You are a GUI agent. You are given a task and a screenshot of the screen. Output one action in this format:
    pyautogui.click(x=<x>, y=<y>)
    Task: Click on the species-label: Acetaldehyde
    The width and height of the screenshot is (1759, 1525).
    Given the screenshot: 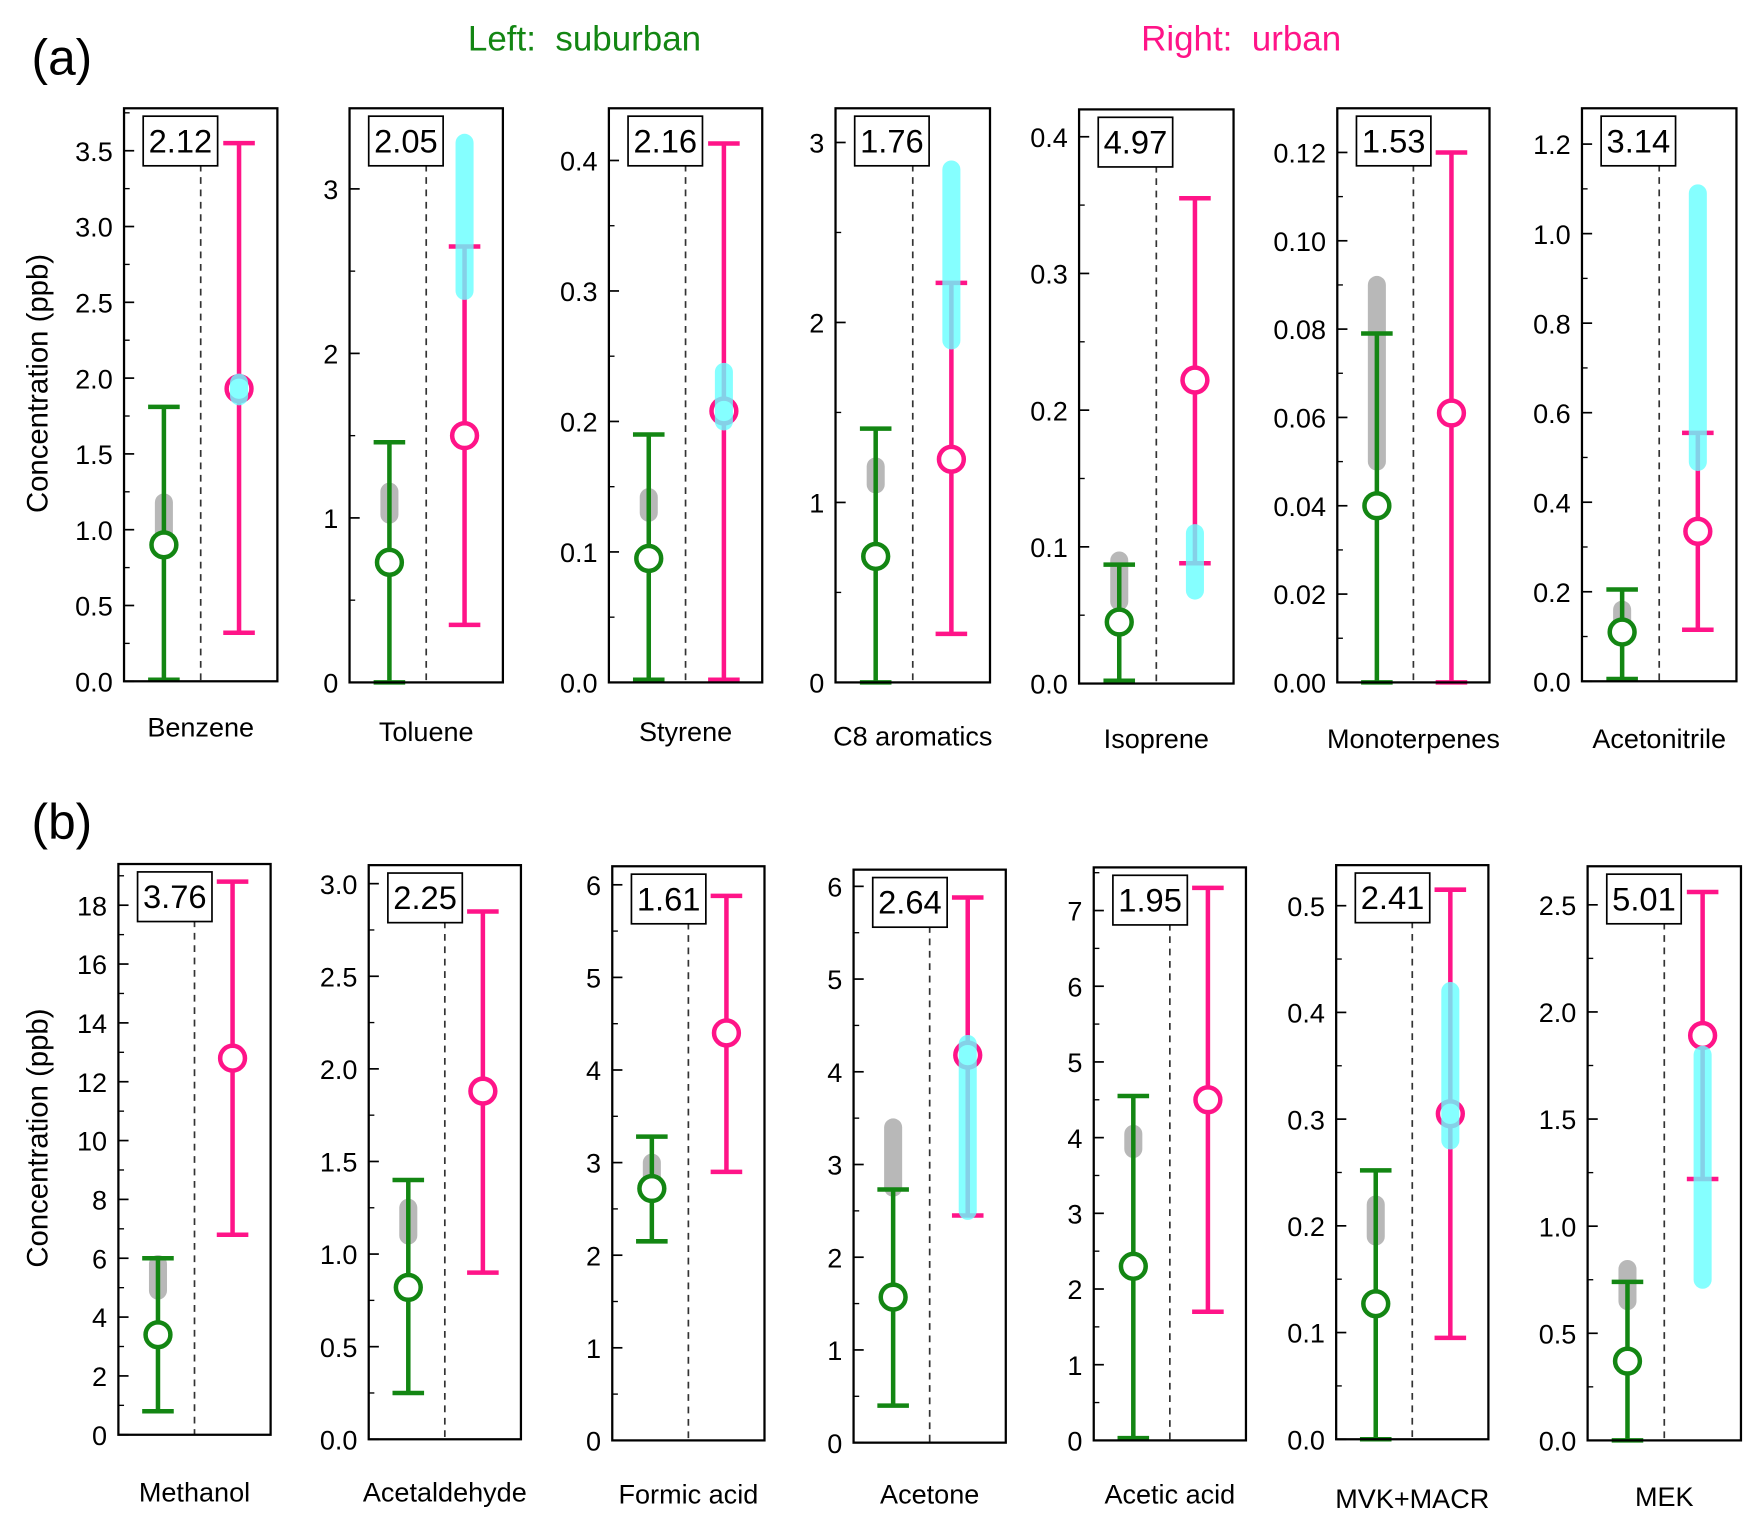 What is the action you would take?
    pyautogui.click(x=445, y=1492)
    